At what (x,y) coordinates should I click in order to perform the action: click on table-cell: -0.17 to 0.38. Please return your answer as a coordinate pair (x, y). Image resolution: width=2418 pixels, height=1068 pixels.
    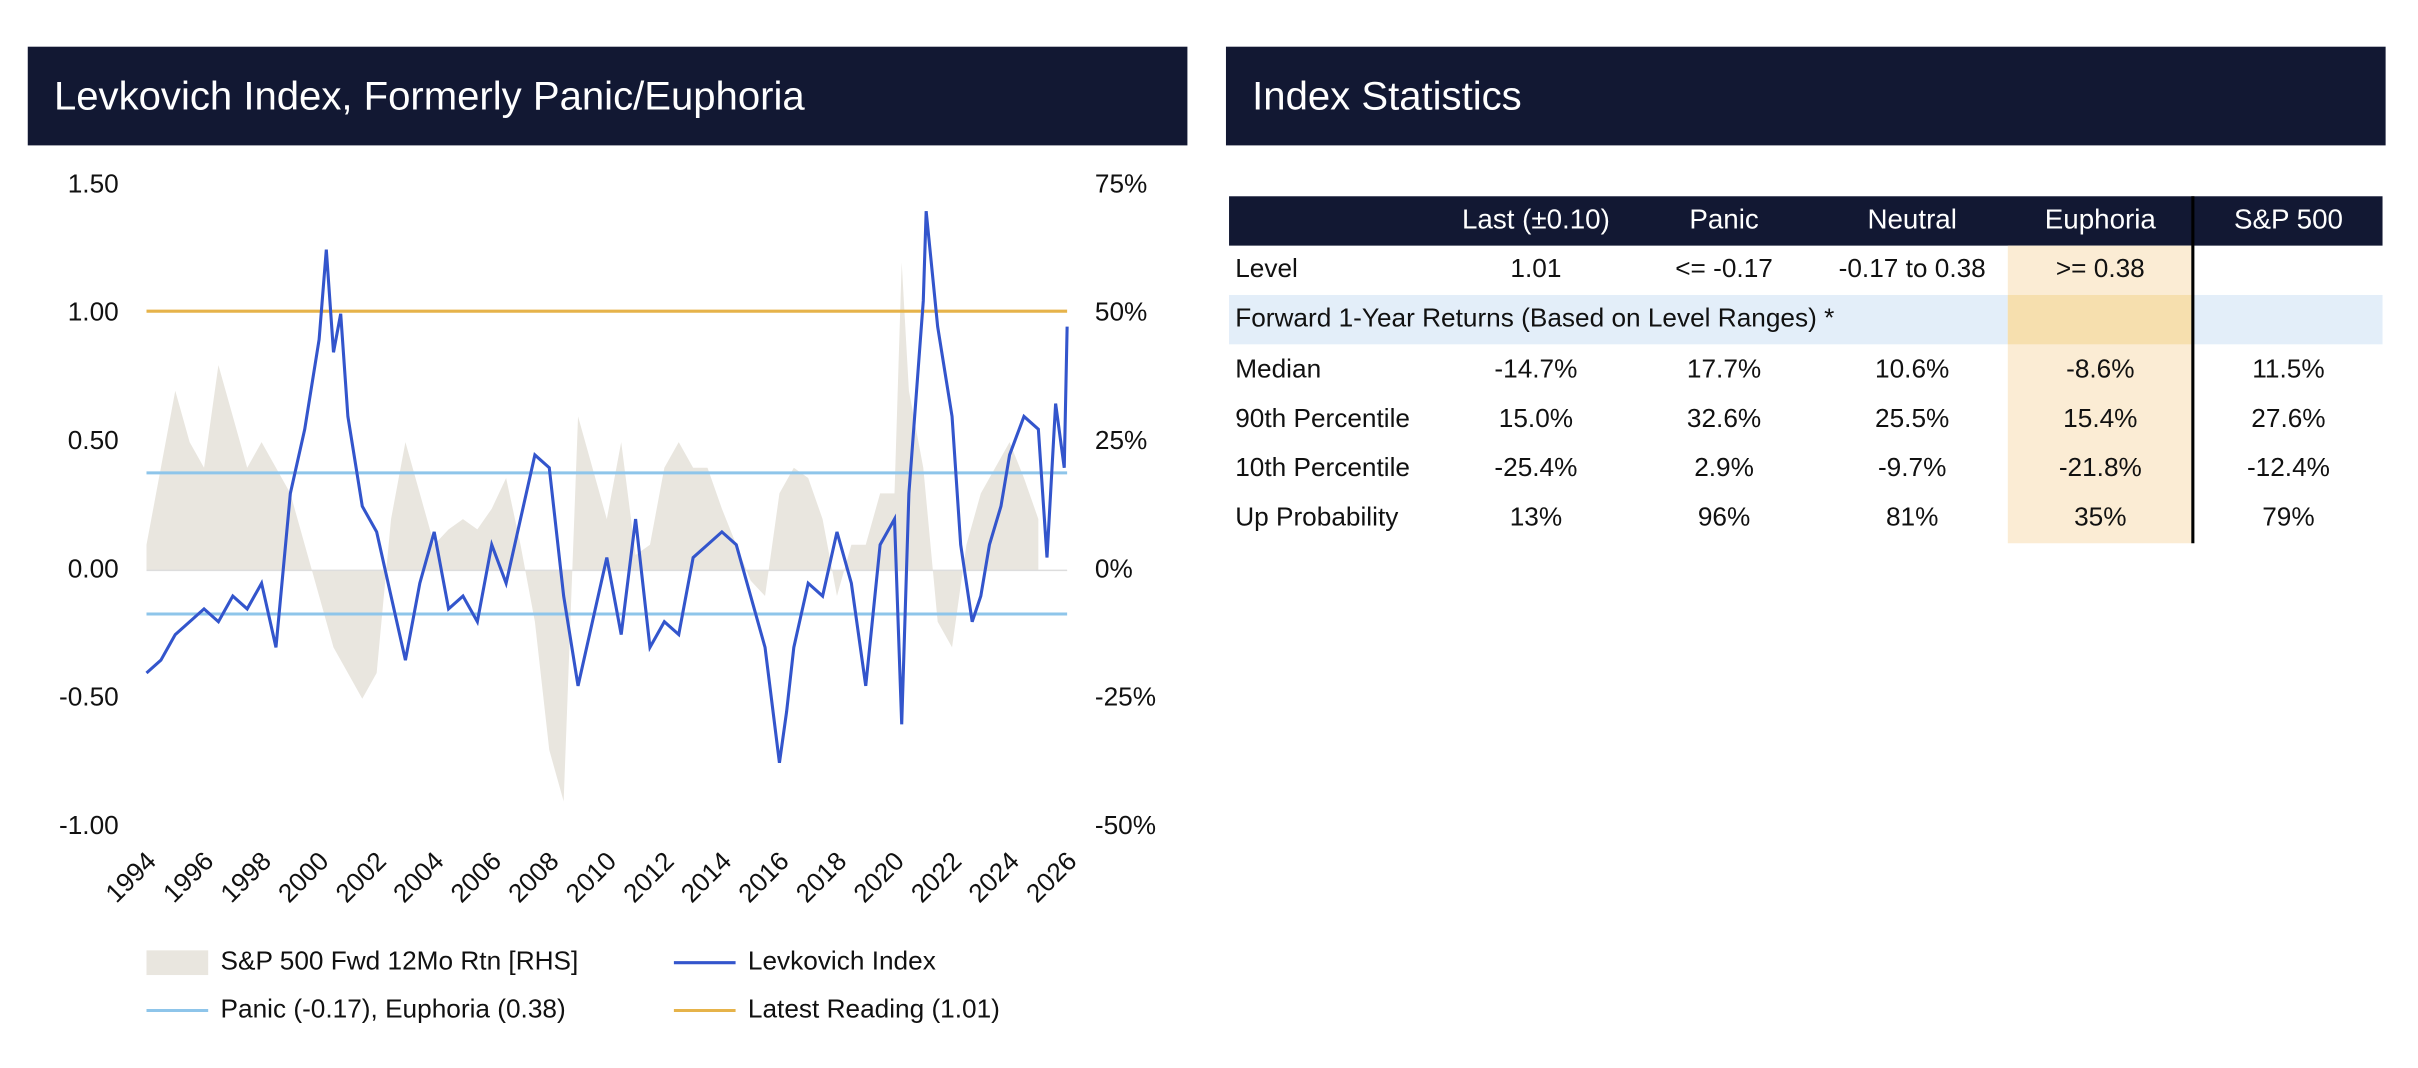
    Looking at the image, I should click on (1912, 268).